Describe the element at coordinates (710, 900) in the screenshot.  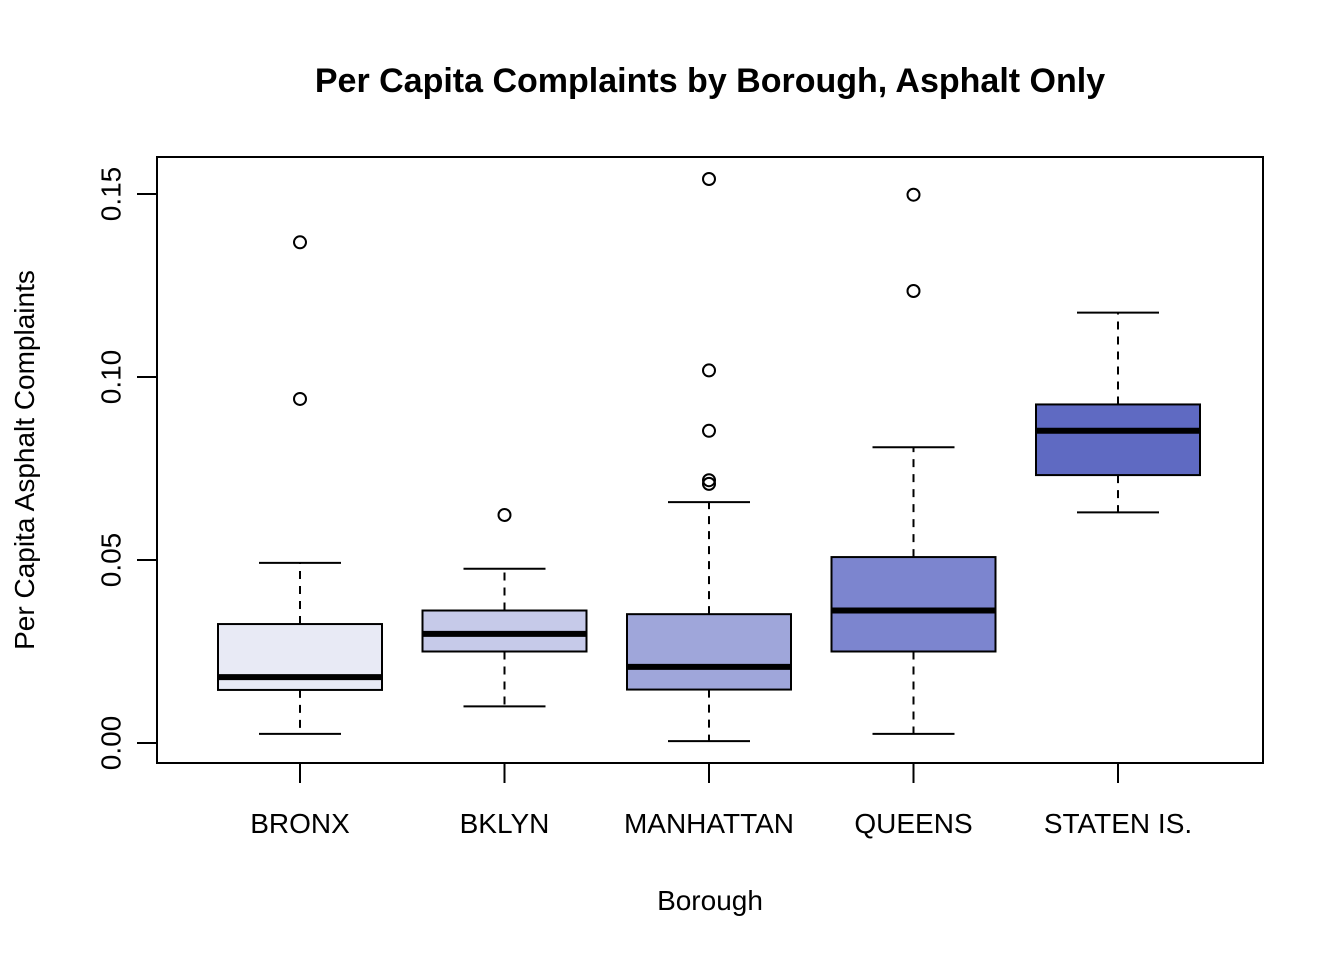
I see `x-axis-label: Borough` at that location.